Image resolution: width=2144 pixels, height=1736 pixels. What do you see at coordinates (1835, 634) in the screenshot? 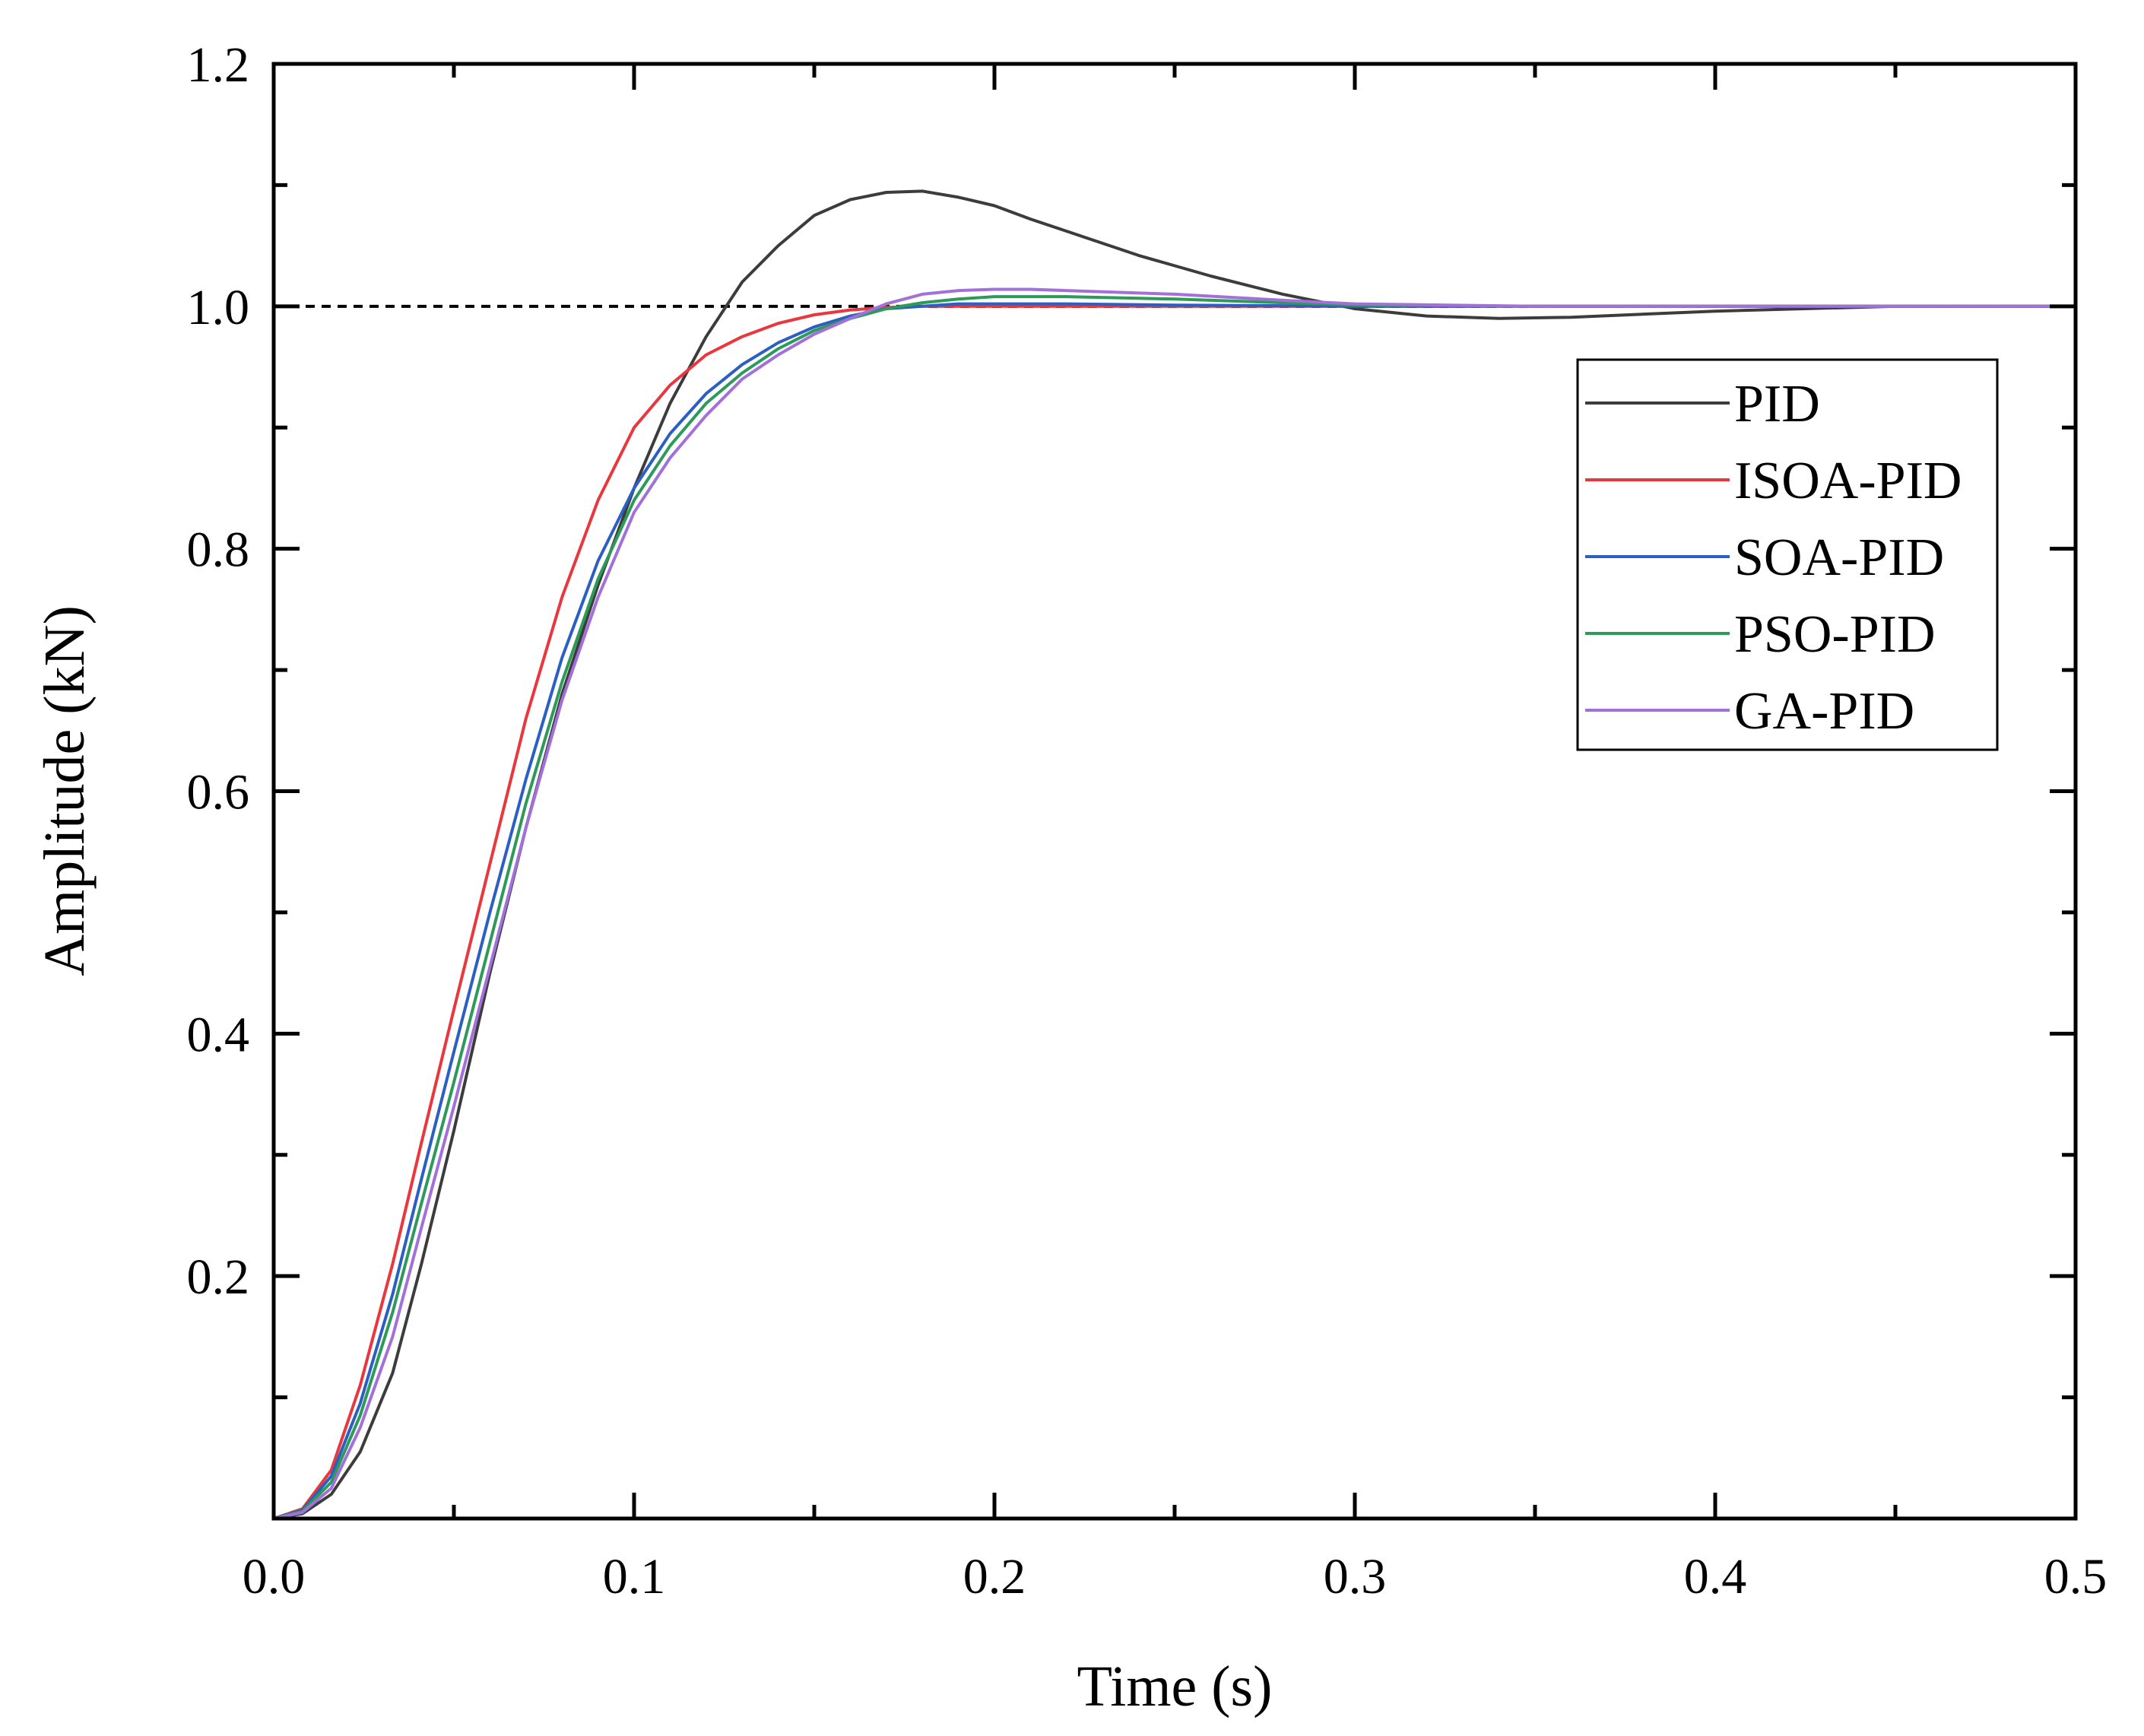
I see `legend-label-pso-pid: PSO-PID` at bounding box center [1835, 634].